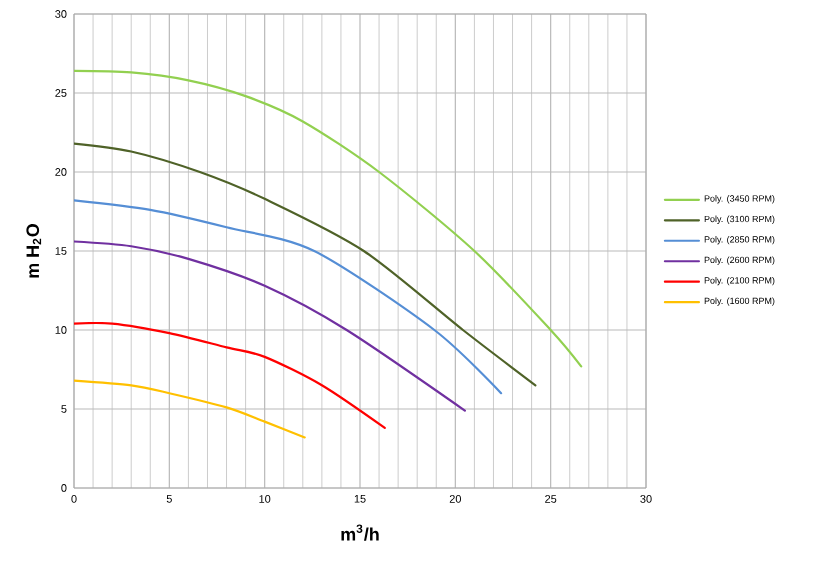 The height and width of the screenshot is (574, 832). I want to click on x-axis-title: m$^{3}$/h, so click(360, 532).